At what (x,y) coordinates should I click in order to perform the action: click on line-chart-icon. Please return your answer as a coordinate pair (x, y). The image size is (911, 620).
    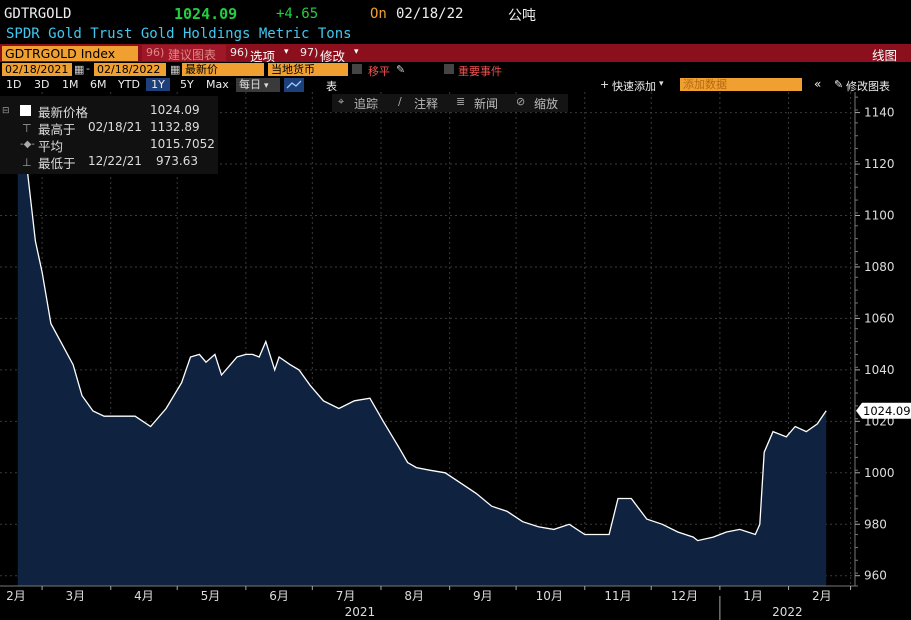
    Looking at the image, I should click on (294, 85).